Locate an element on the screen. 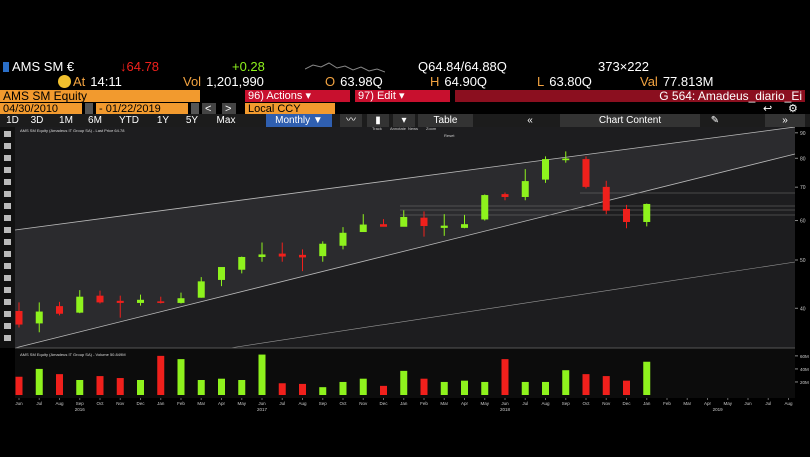 The height and width of the screenshot is (457, 810). year-label: 2018 is located at coordinates (505, 409).